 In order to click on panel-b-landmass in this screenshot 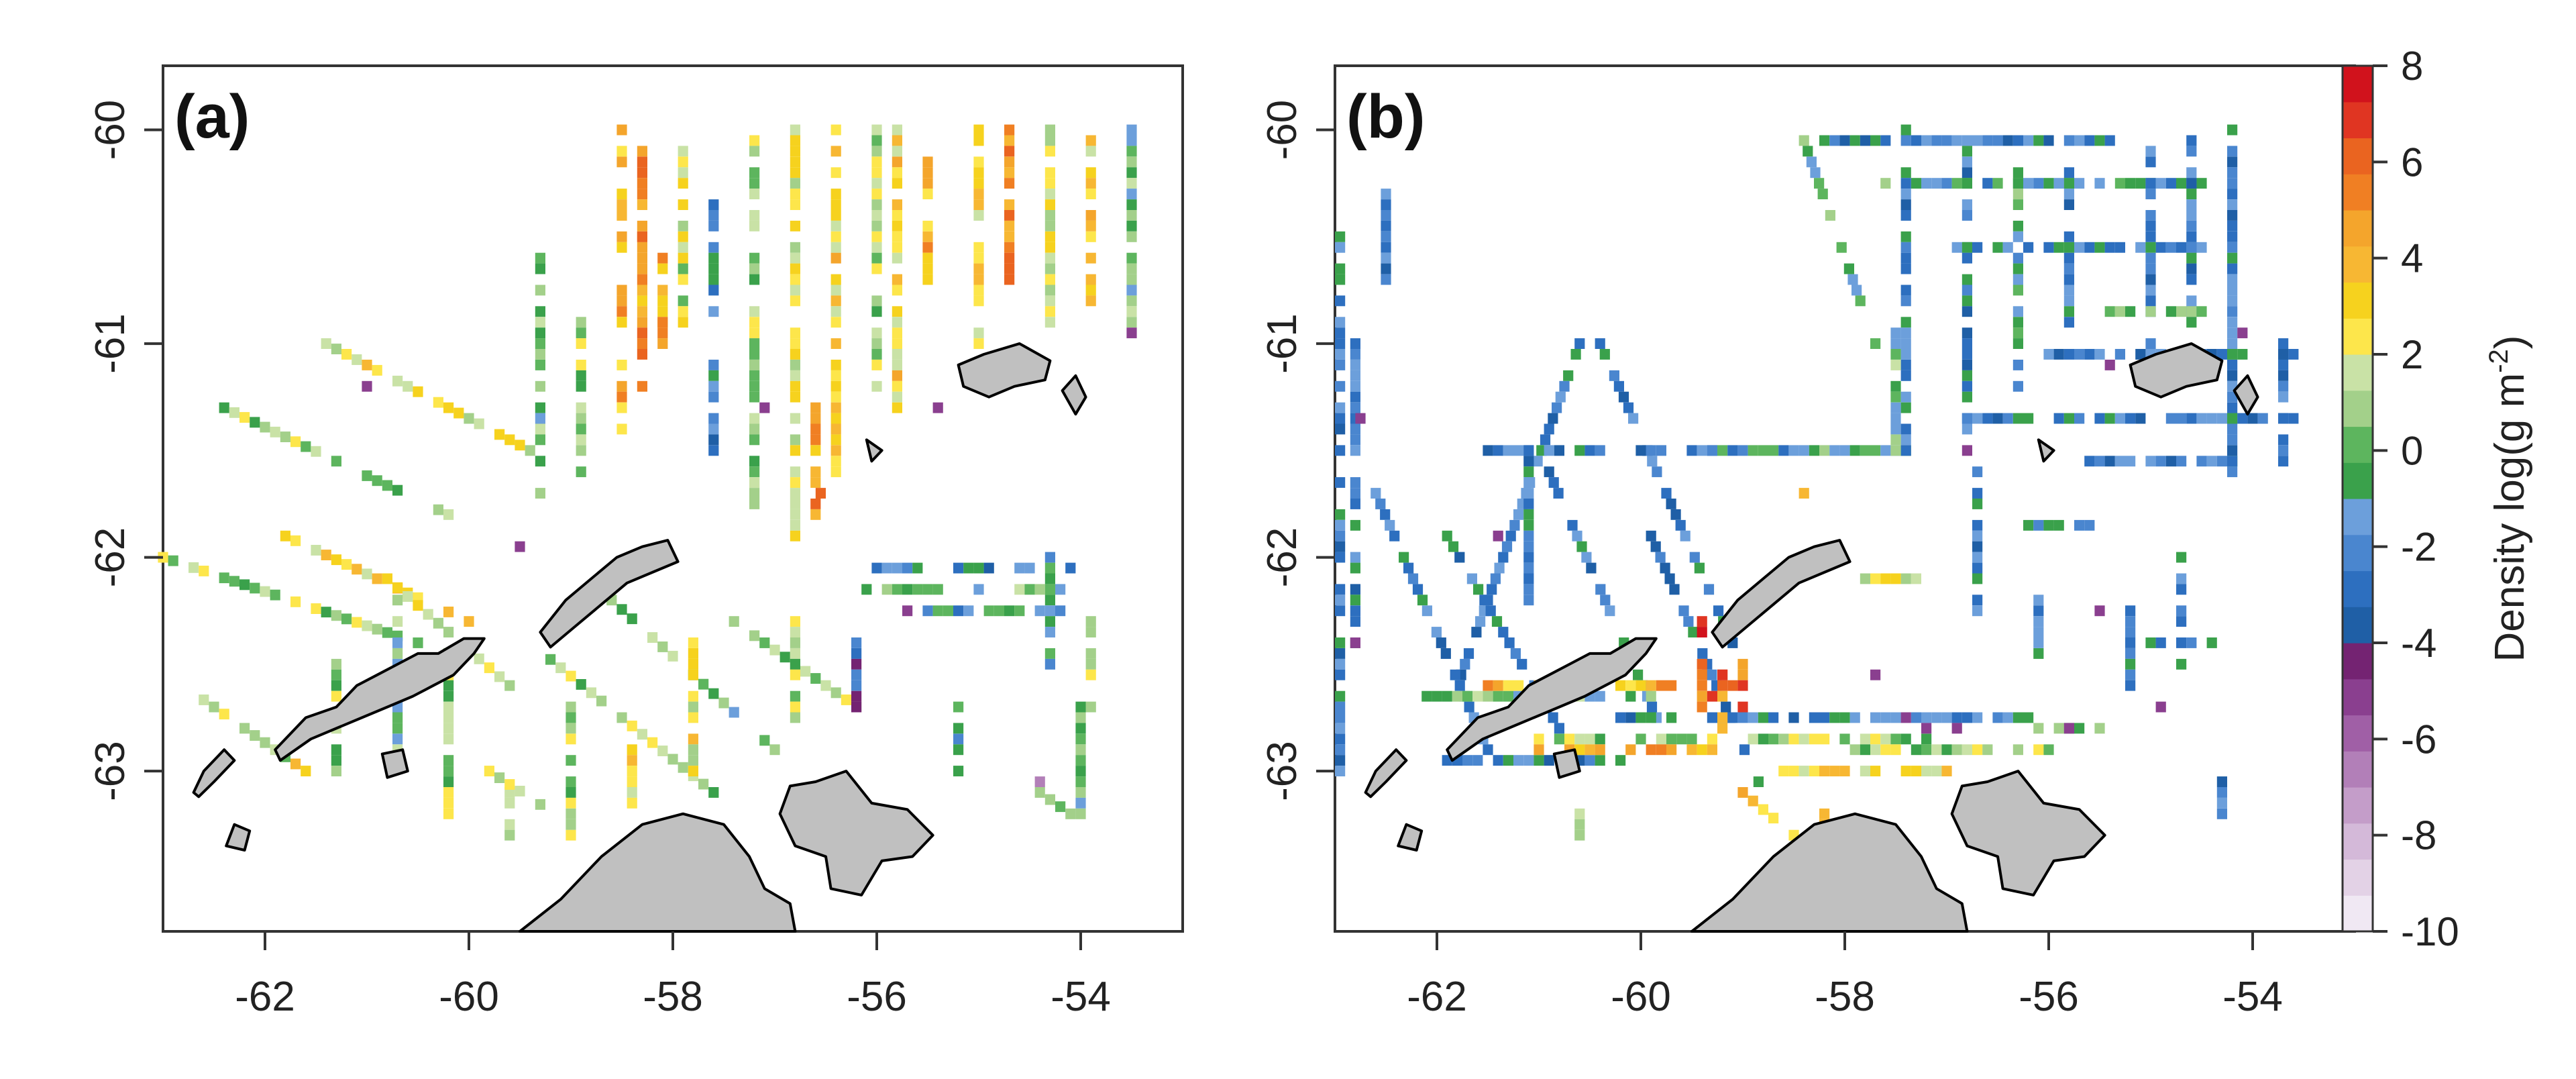, I will do `click(1386, 773)`.